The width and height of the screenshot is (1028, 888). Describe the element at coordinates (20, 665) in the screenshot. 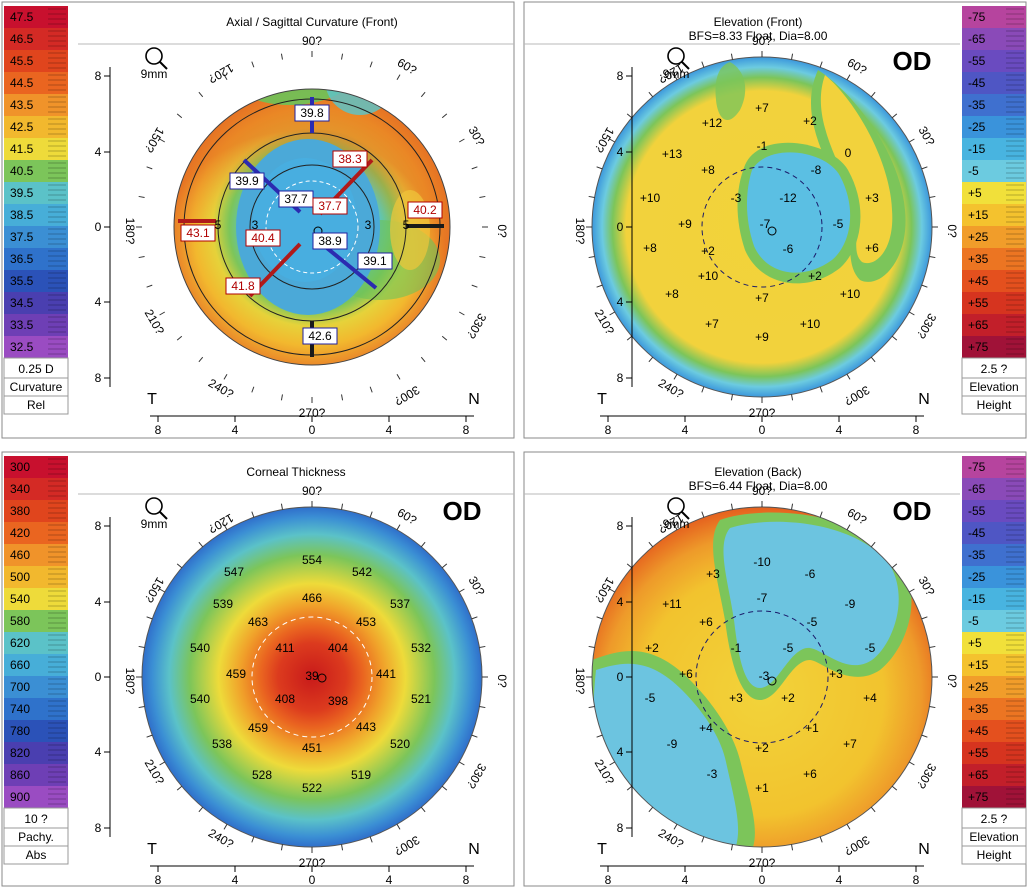

I see `legend-label: 660` at that location.